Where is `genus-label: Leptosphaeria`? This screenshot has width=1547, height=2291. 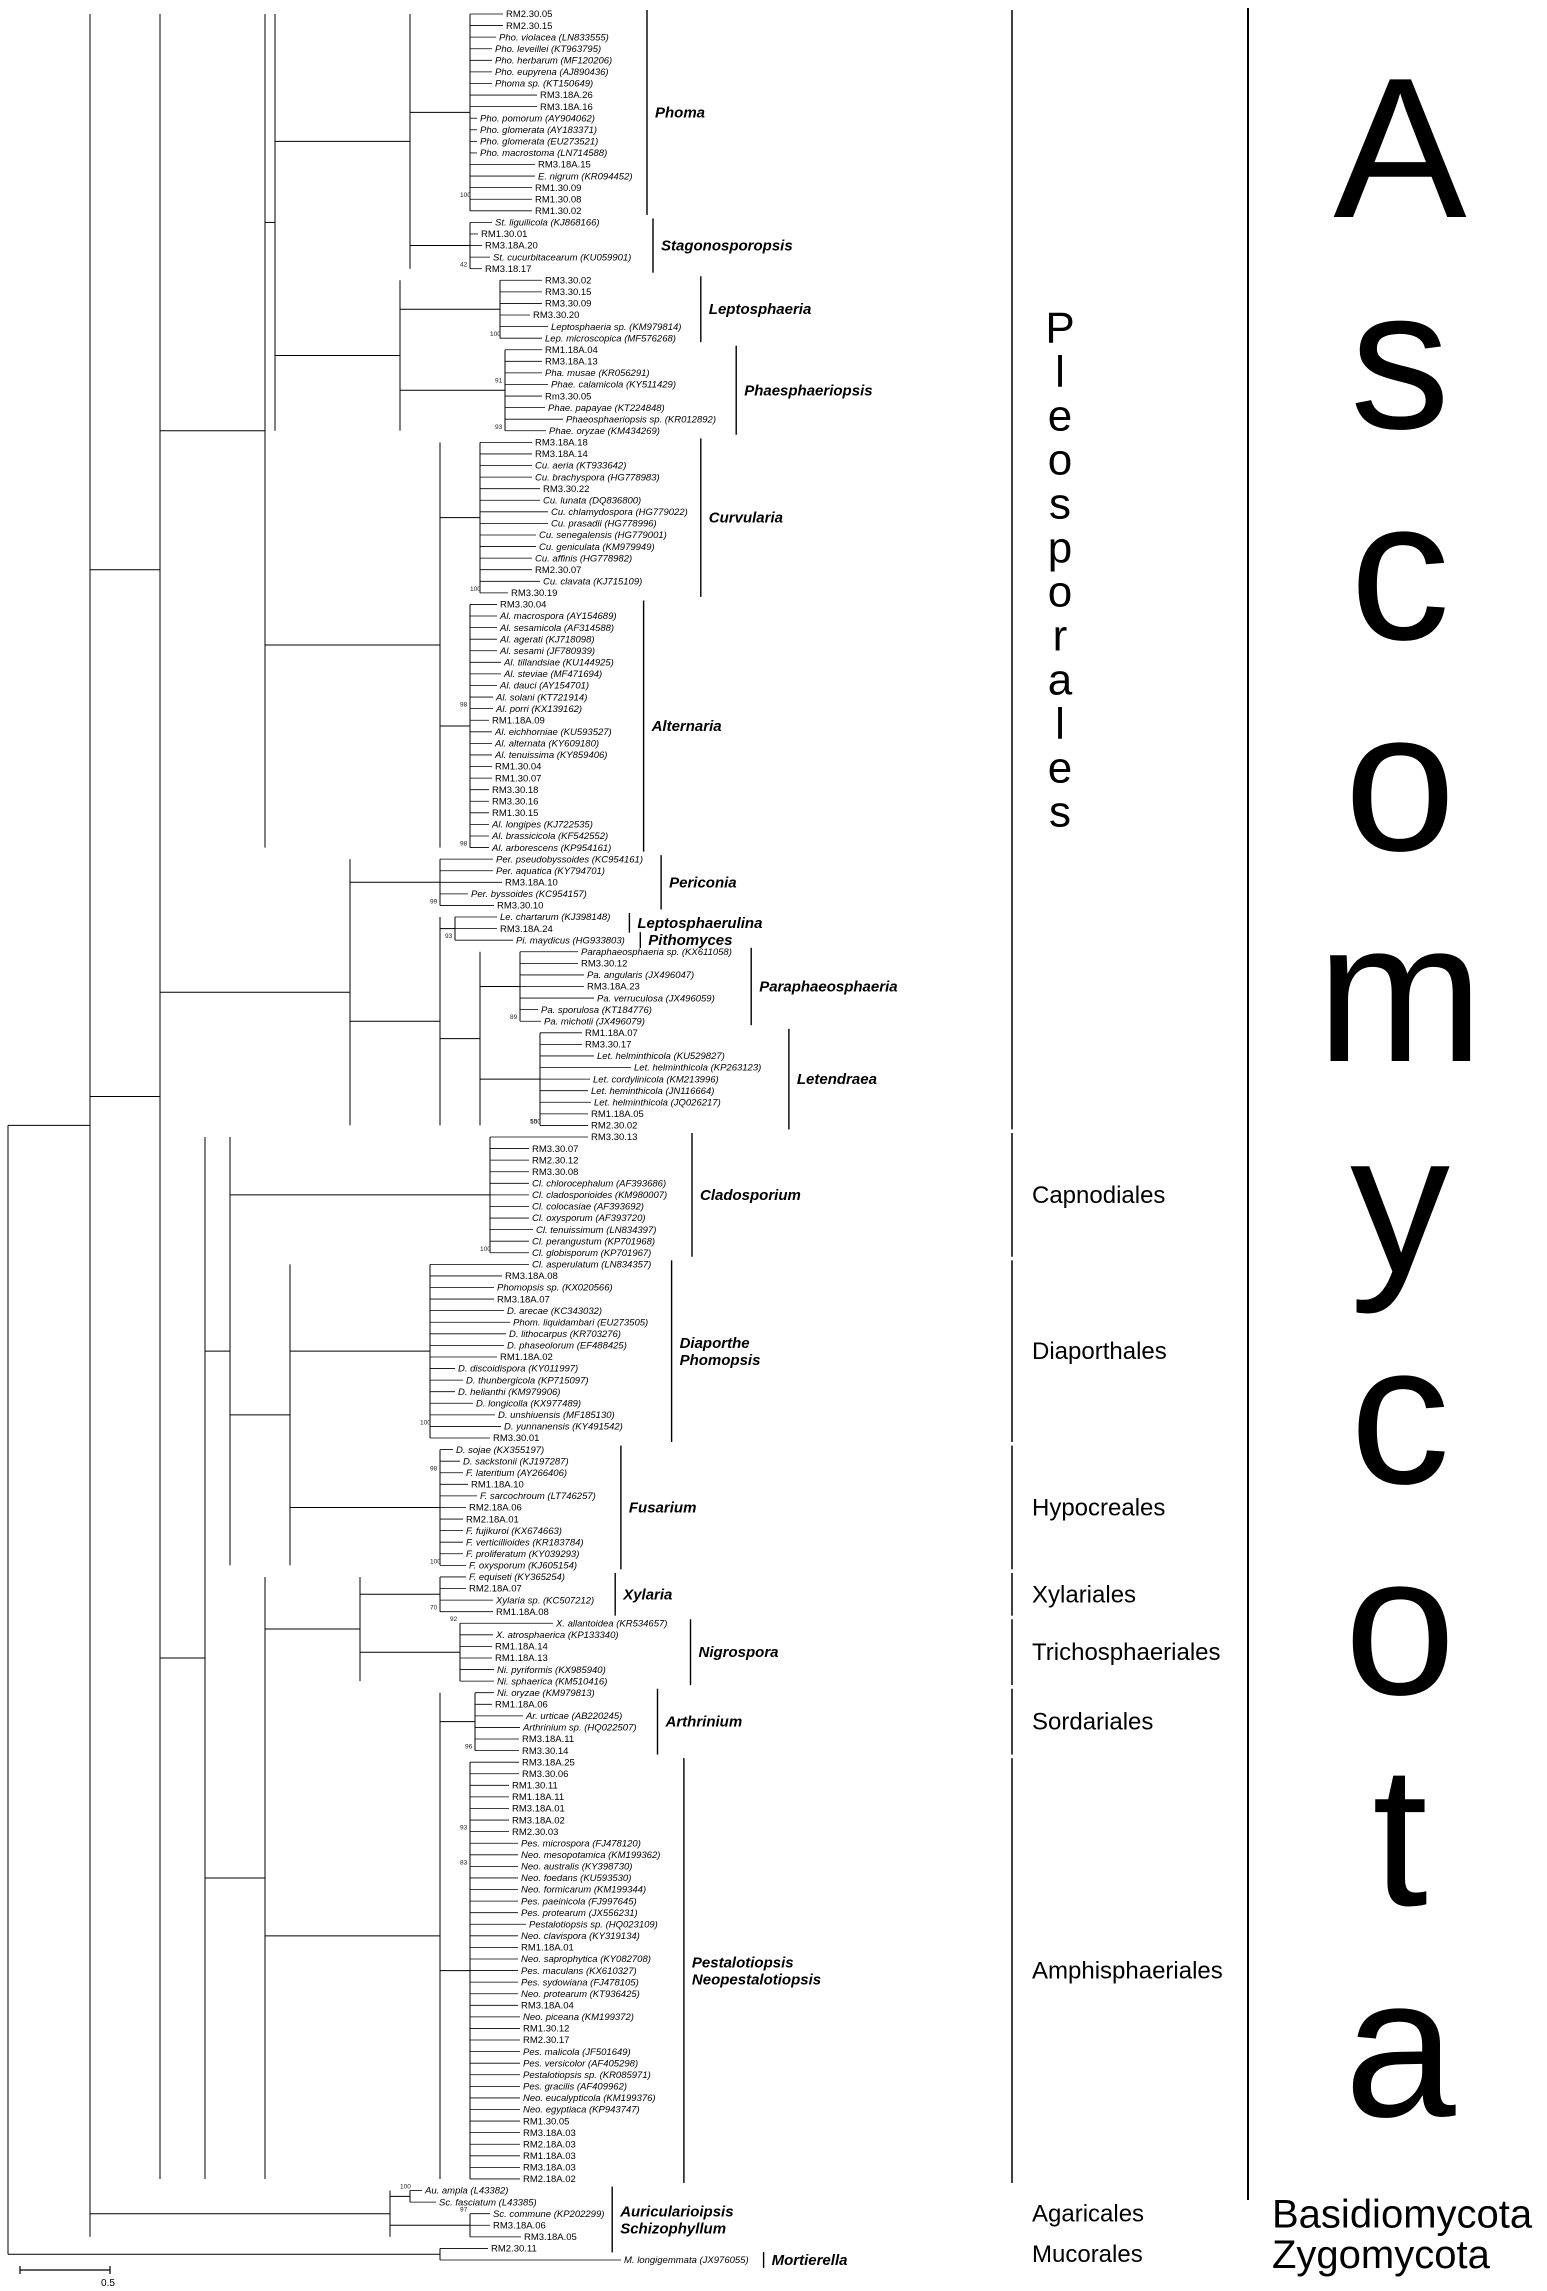 genus-label: Leptosphaeria is located at coordinates (760, 309).